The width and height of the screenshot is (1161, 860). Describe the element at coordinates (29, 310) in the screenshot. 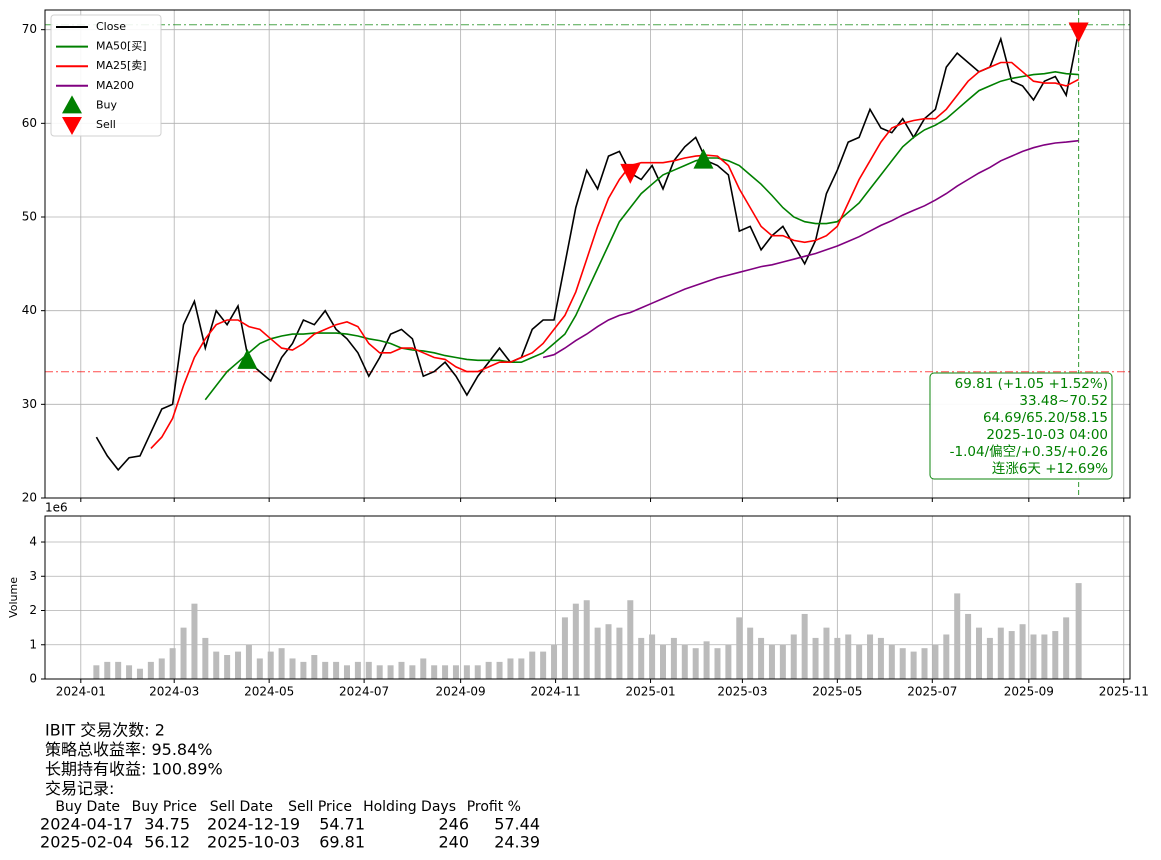

I see `y-tick-label: 40` at that location.